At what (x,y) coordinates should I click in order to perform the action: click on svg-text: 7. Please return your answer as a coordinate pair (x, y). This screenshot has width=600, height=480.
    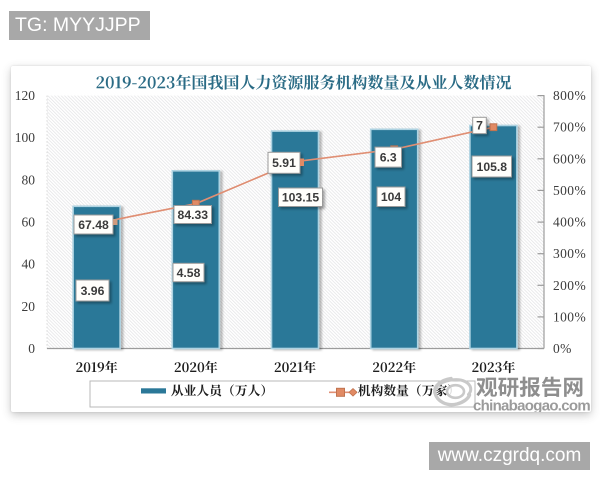
    Looking at the image, I should click on (479, 126).